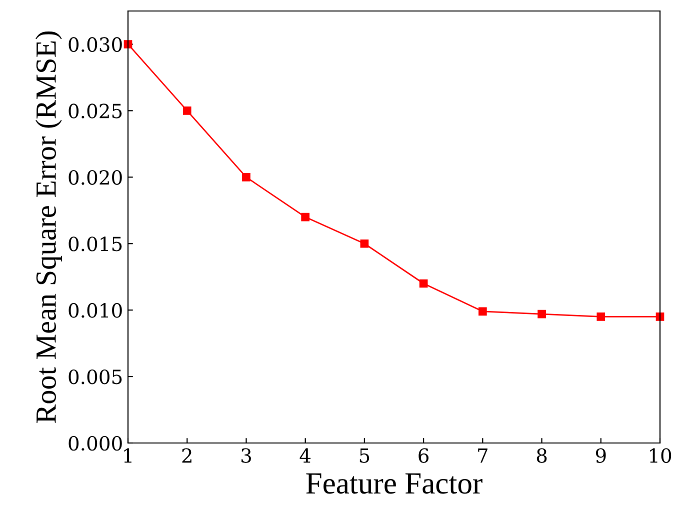 The height and width of the screenshot is (516, 678). I want to click on x-tick-label: 2, so click(187, 455).